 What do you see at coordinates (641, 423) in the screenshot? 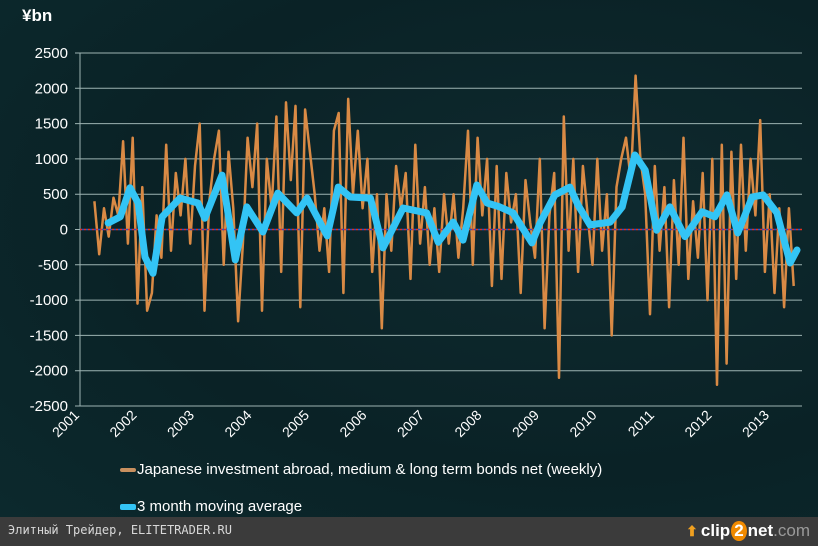
I see `x-tick-label: 2011` at bounding box center [641, 423].